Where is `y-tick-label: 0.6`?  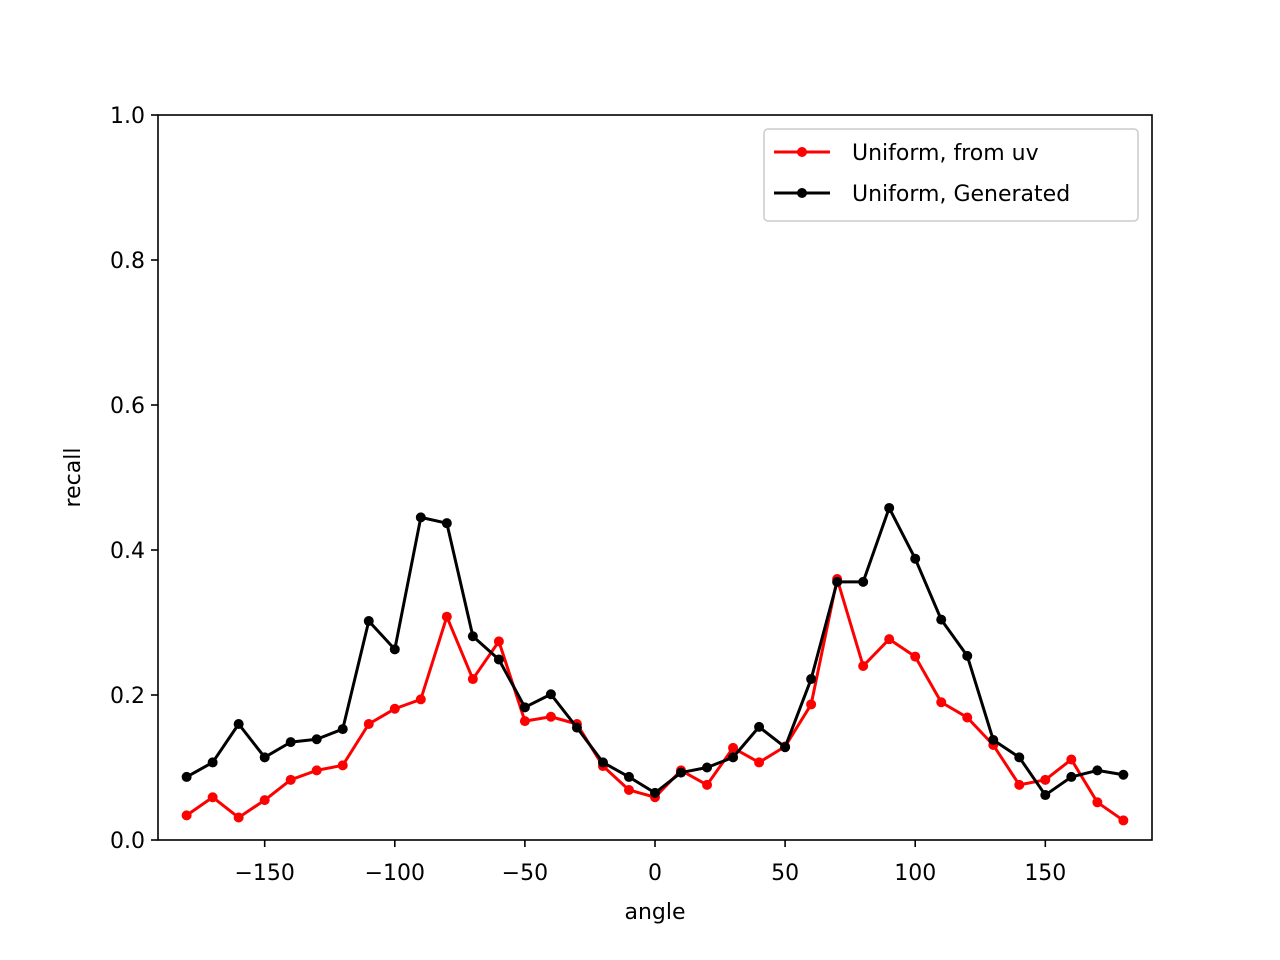
y-tick-label: 0.6 is located at coordinates (127, 406).